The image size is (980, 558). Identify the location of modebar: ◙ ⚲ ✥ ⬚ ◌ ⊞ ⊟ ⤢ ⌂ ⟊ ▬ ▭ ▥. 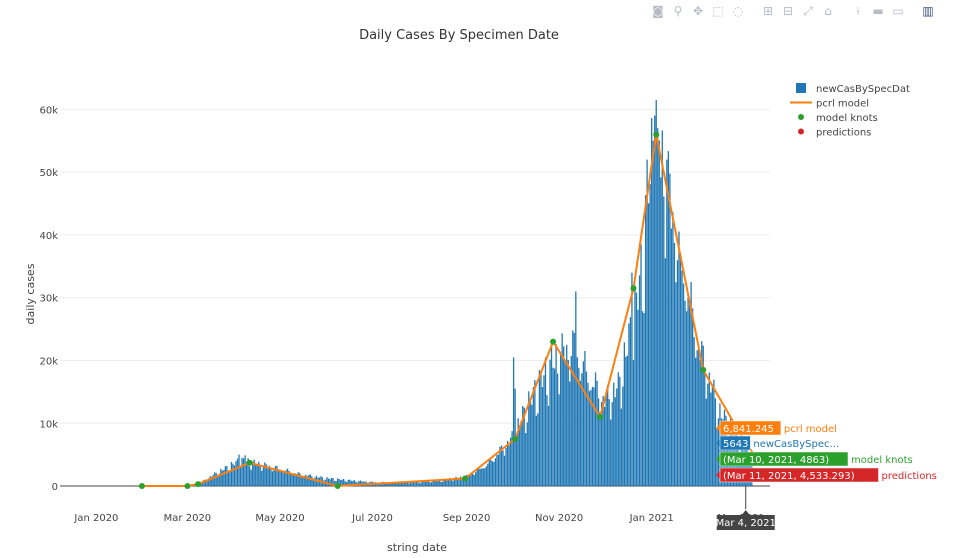
(793, 11).